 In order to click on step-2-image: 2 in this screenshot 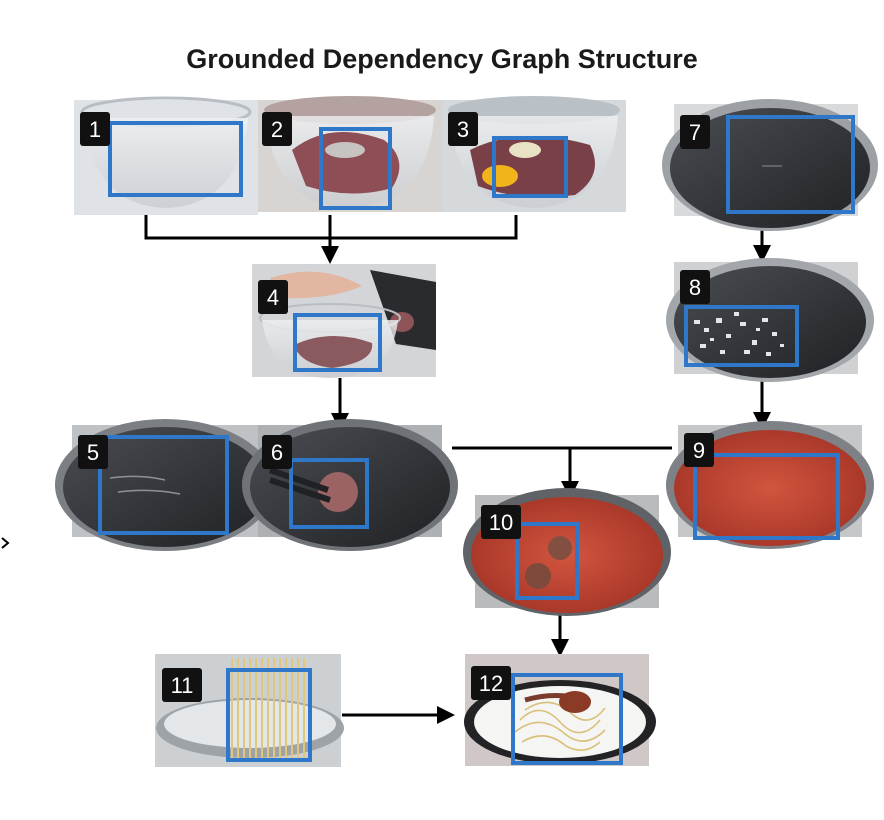, I will do `click(350, 154)`.